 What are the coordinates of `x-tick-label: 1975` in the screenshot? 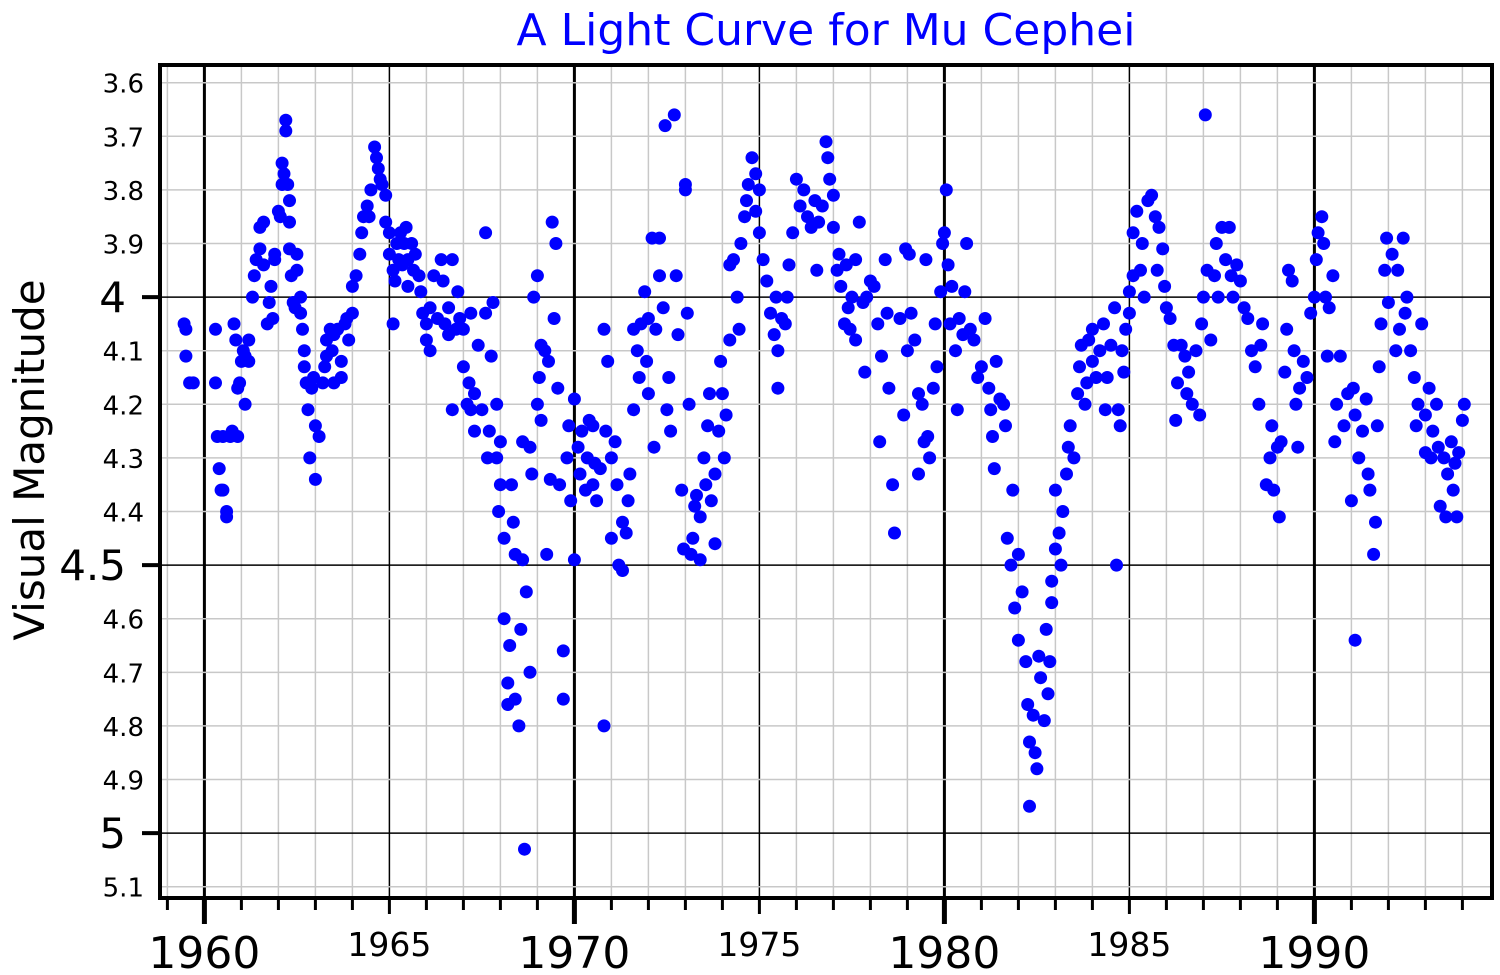 It's located at (759, 944).